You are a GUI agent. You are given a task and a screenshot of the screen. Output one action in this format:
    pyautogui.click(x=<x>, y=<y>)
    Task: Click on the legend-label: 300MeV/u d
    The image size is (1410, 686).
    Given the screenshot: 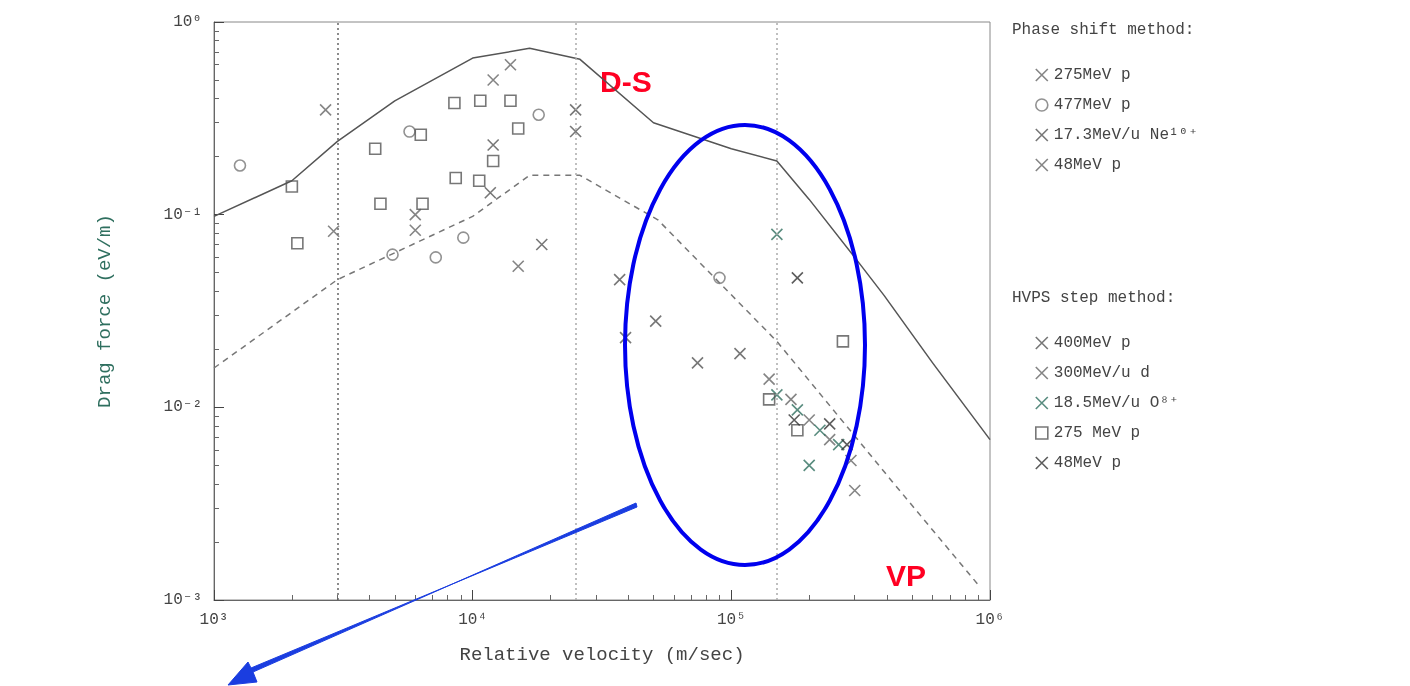 What is the action you would take?
    pyautogui.click(x=1101, y=373)
    